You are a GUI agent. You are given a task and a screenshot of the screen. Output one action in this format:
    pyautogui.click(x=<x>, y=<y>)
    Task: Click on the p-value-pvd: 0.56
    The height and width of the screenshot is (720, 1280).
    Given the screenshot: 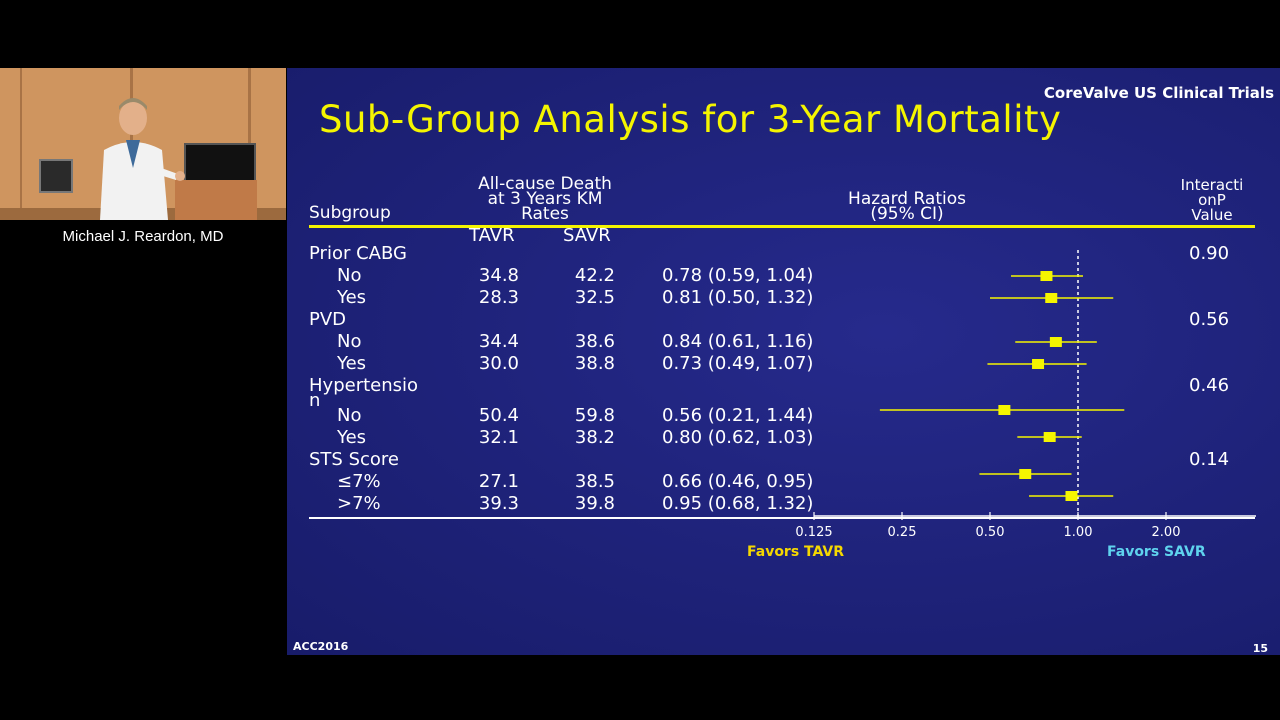 What is the action you would take?
    pyautogui.click(x=1209, y=319)
    